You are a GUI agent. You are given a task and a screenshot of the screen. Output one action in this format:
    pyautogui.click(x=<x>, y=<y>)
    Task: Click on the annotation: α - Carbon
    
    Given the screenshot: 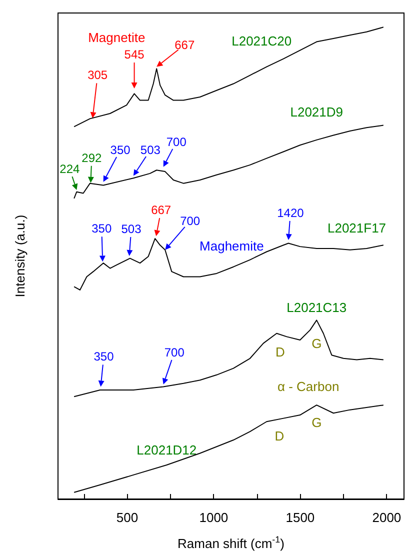 What is the action you would take?
    pyautogui.click(x=308, y=386)
    